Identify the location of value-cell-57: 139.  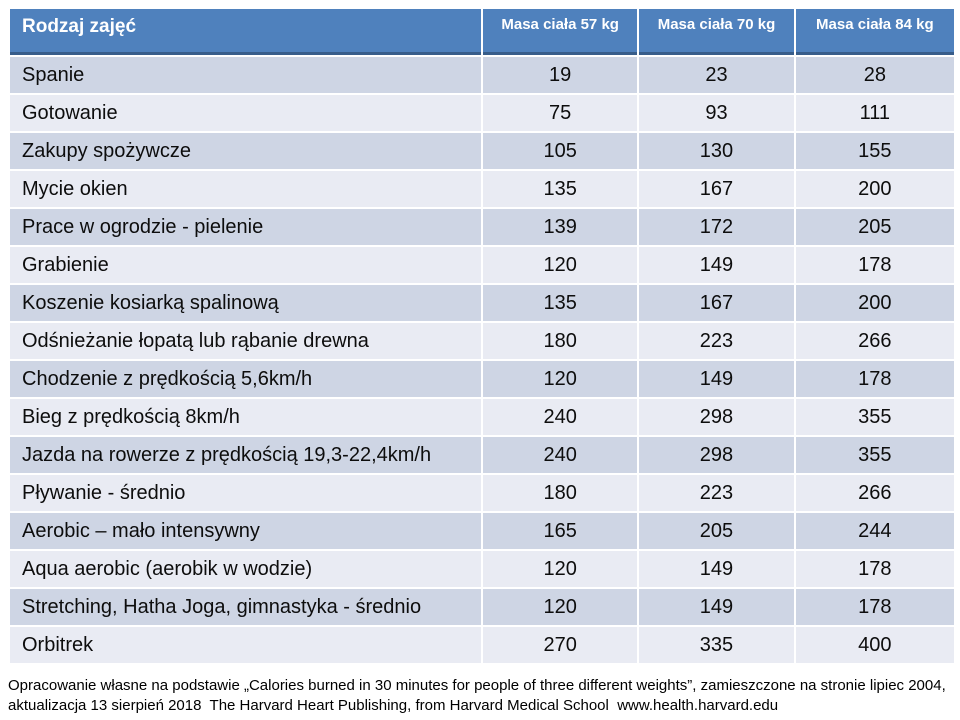
(560, 227).